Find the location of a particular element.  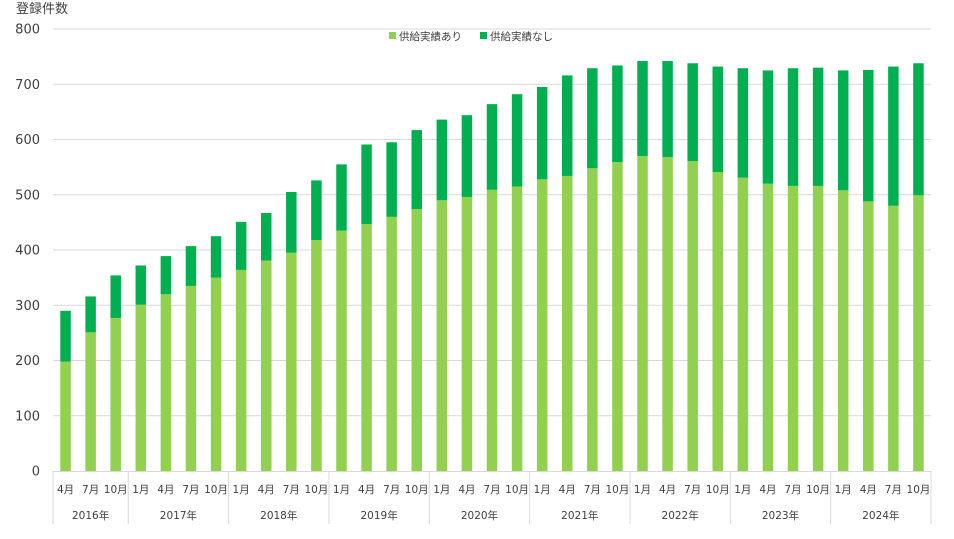

y-tick-label: 0 is located at coordinates (36, 472).